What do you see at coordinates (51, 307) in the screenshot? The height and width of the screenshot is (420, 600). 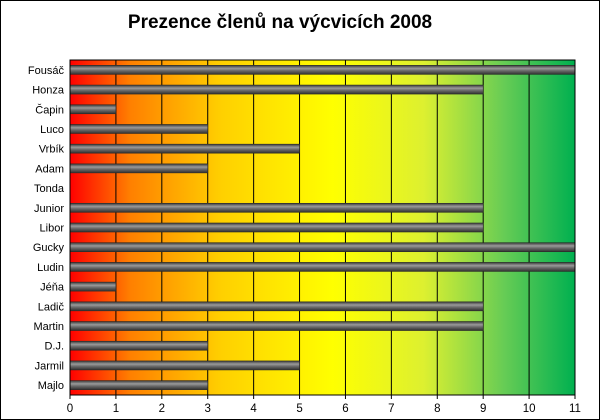 I see `category-label: Ladič` at bounding box center [51, 307].